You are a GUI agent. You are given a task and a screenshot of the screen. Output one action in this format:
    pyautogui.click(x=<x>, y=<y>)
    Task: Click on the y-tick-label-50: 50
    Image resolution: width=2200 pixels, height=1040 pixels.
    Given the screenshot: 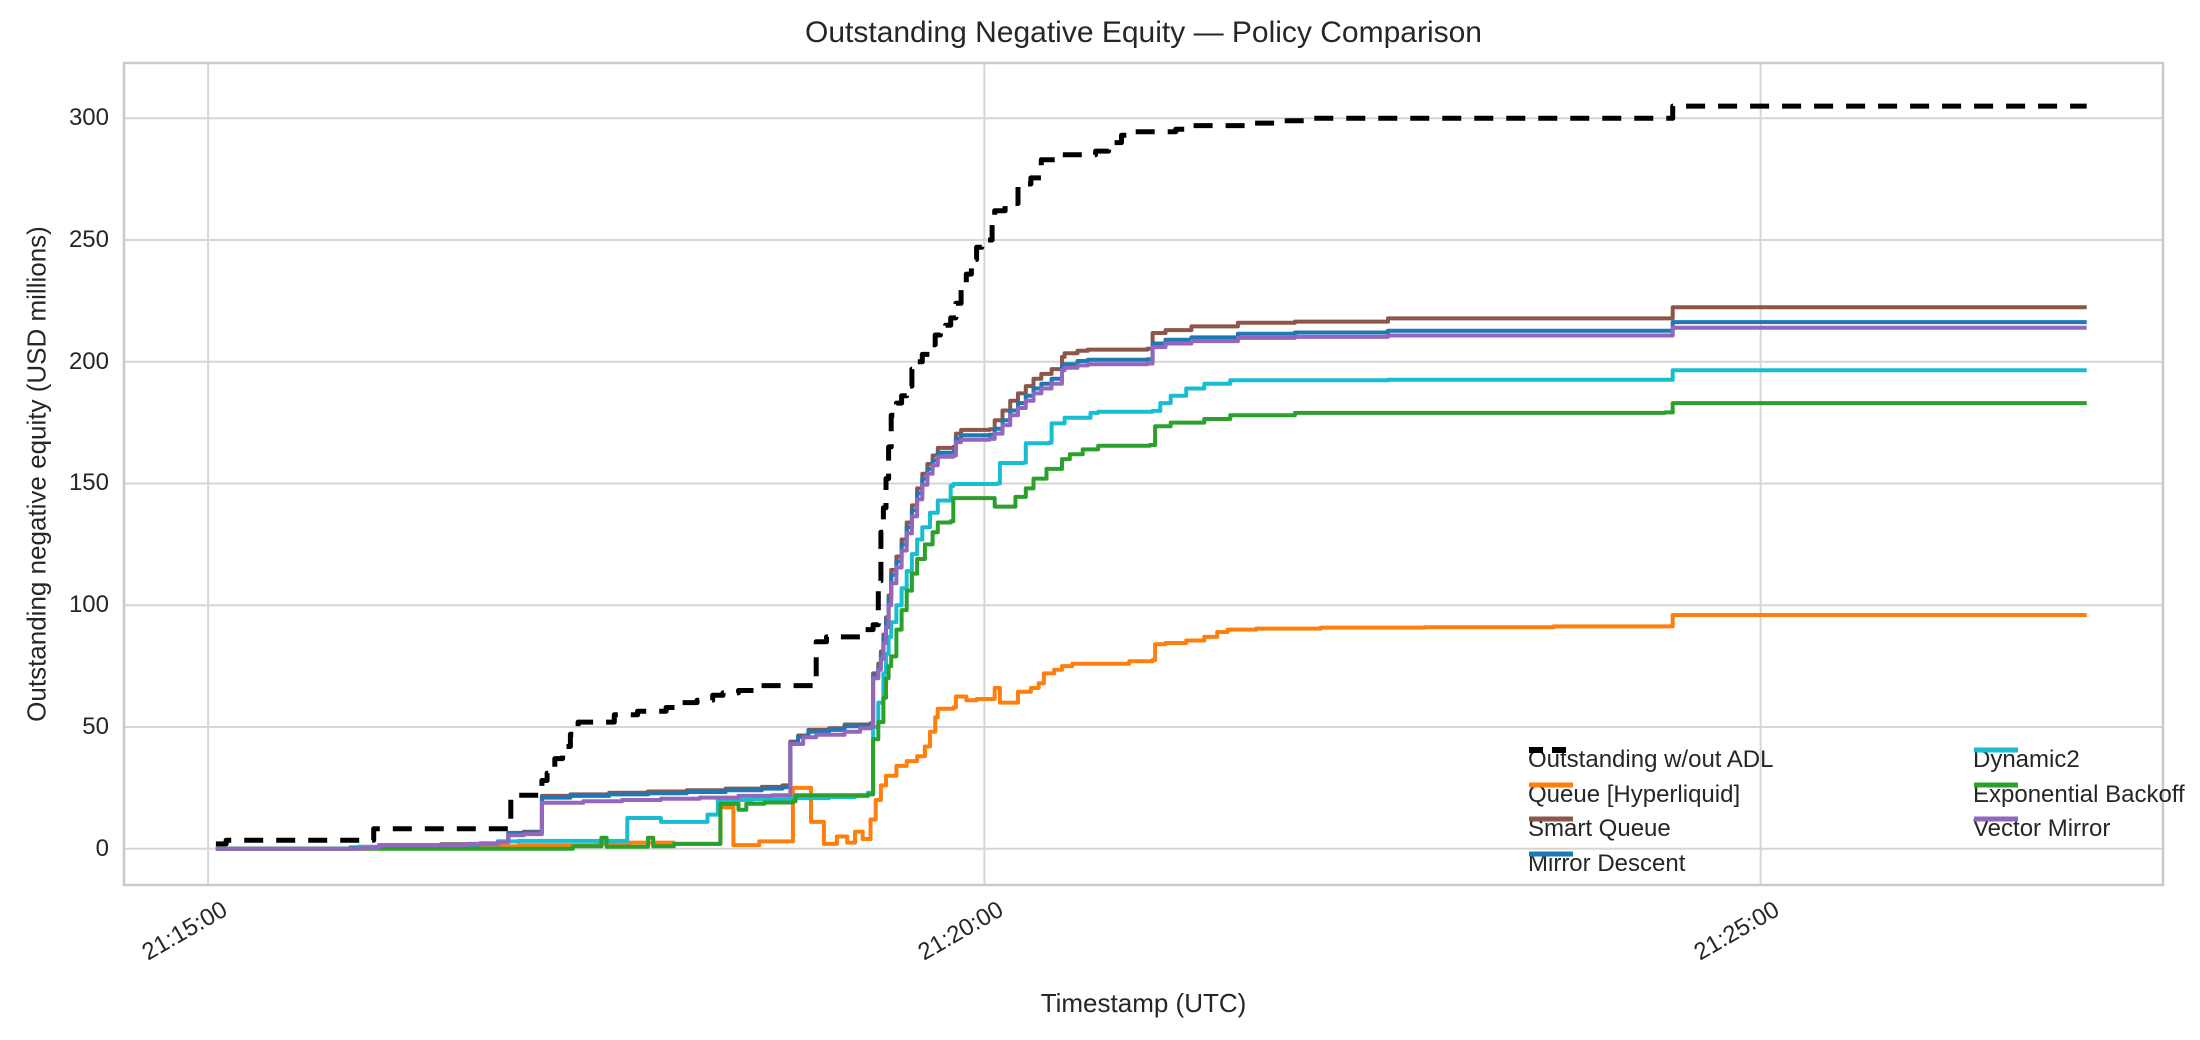 What is the action you would take?
    pyautogui.click(x=95, y=726)
    